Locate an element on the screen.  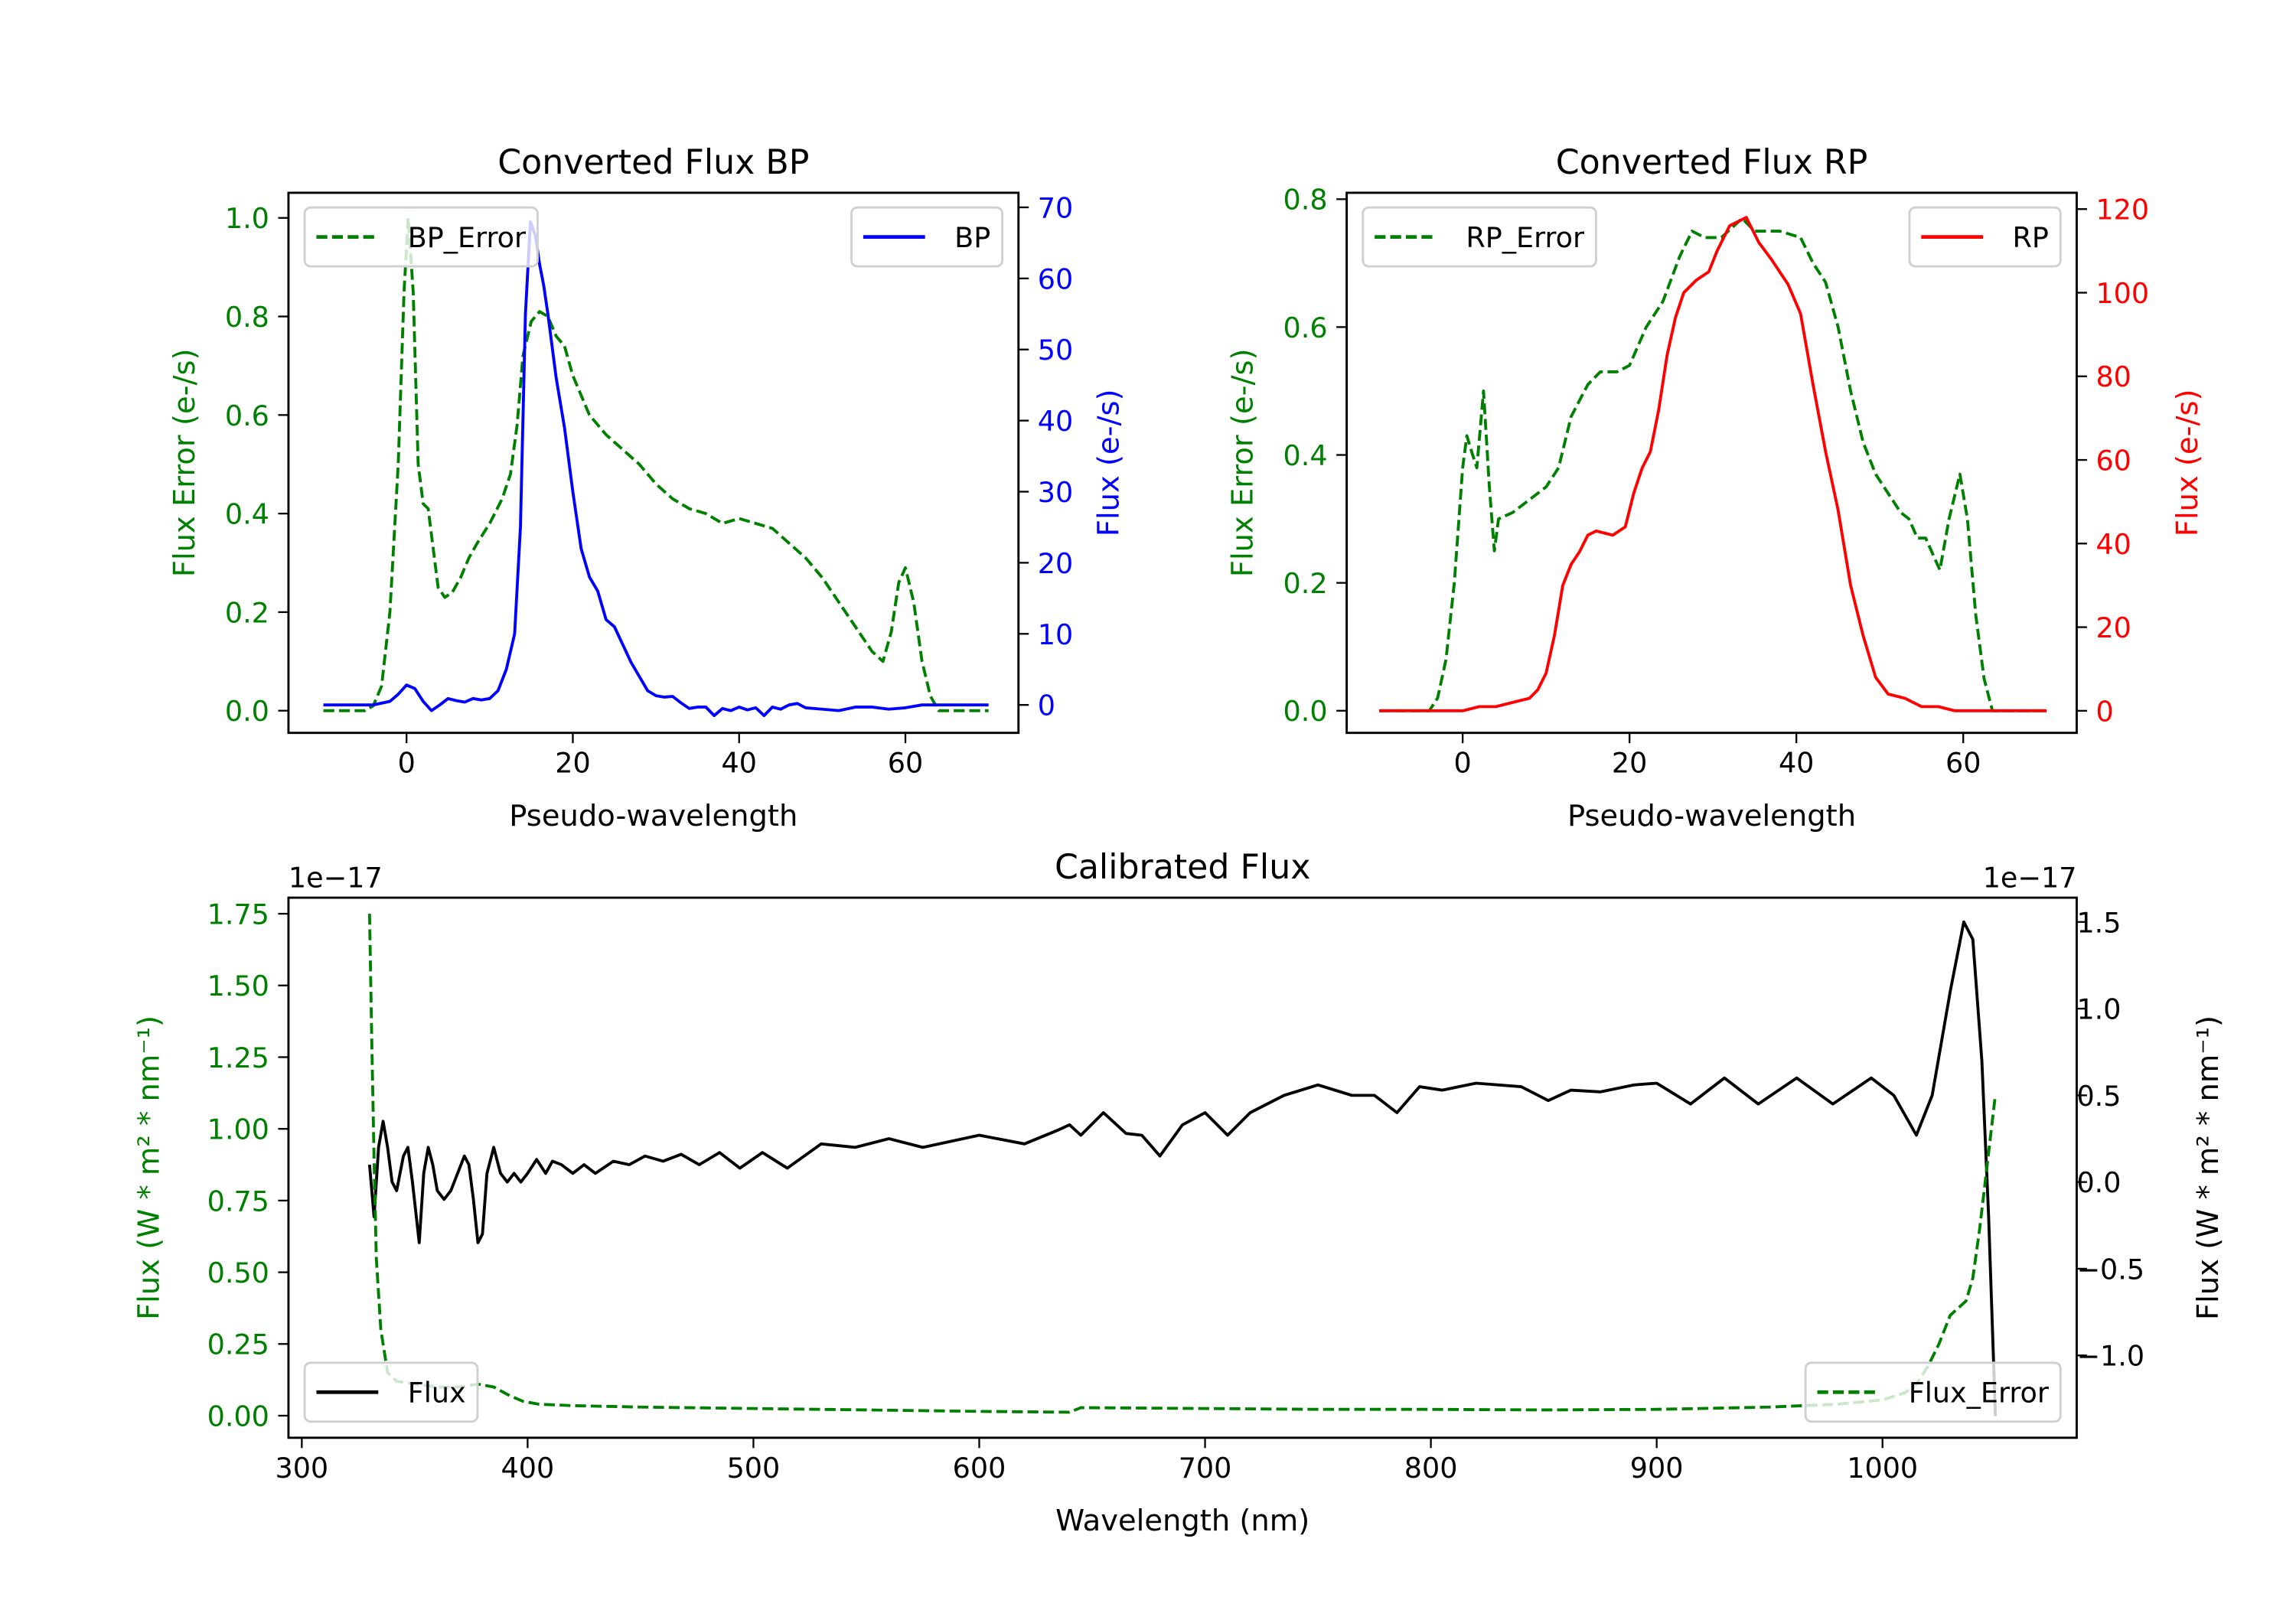
x-tick-label: 900 is located at coordinates (1657, 1468).